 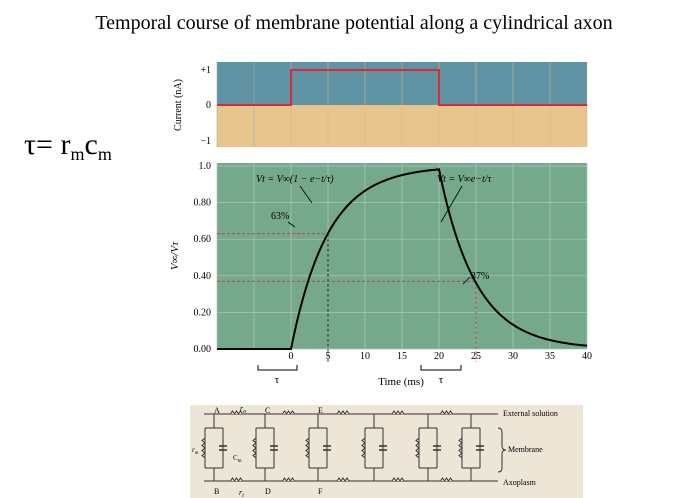 What do you see at coordinates (237, 459) in the screenshot?
I see `label-c-membrane: Cm` at bounding box center [237, 459].